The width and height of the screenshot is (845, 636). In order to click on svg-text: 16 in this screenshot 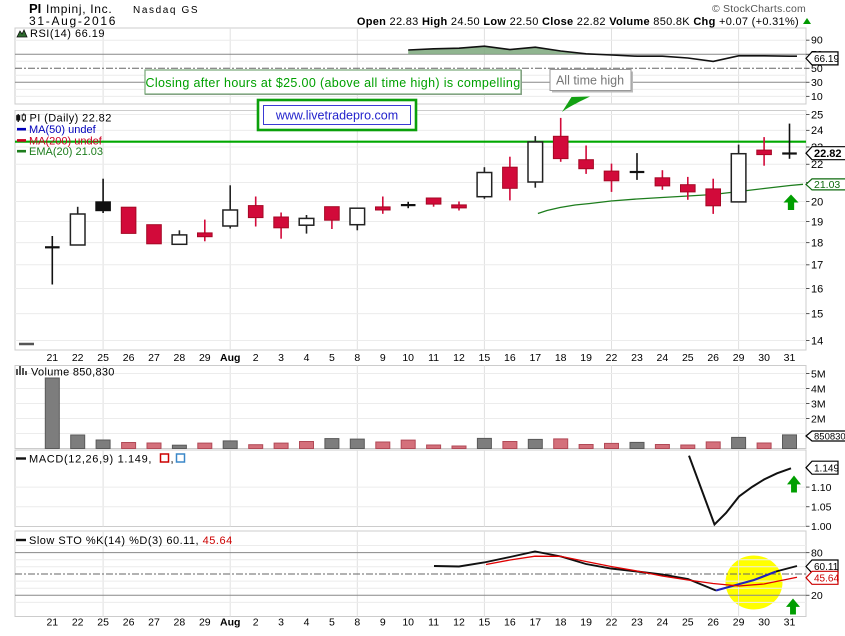, I will do `click(817, 289)`.